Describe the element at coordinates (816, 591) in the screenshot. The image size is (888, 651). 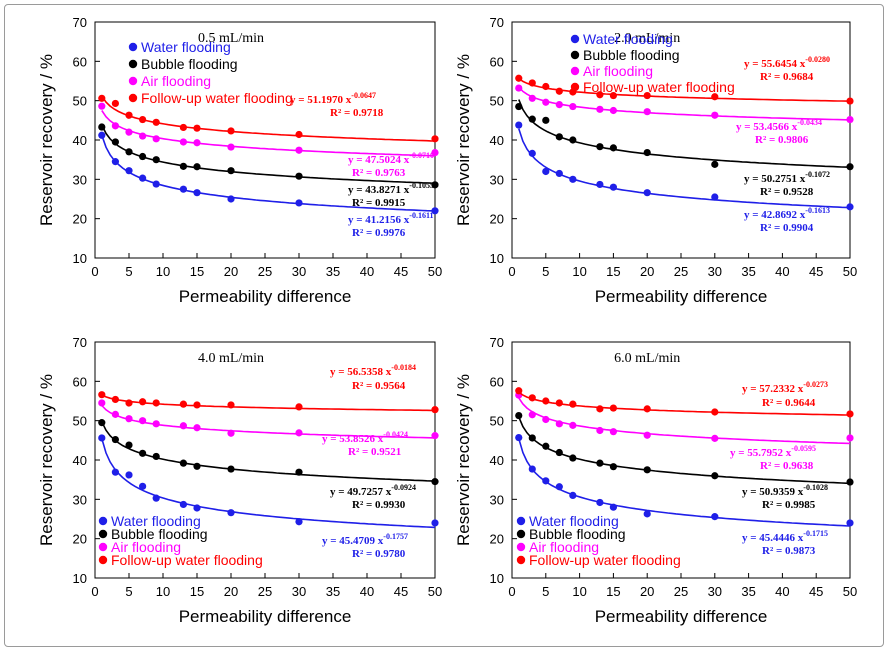
I see `x-tick-label: 45` at that location.